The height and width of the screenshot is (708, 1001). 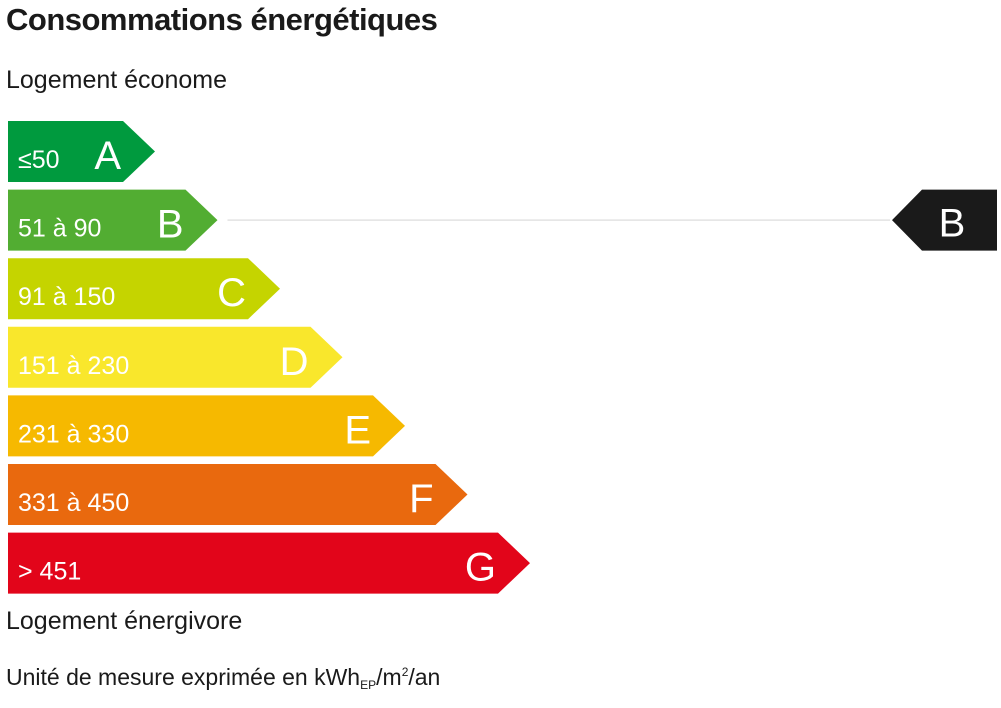 What do you see at coordinates (73, 434) in the screenshot?
I see `range-label-e: 231 à 330` at bounding box center [73, 434].